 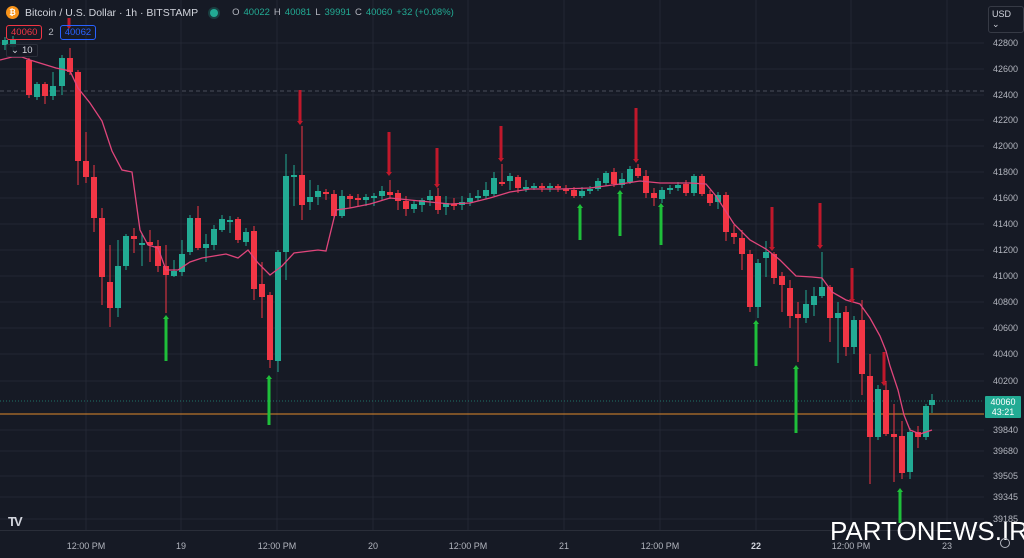 I want to click on change-value: +32 (+0.08%), so click(x=425, y=12).